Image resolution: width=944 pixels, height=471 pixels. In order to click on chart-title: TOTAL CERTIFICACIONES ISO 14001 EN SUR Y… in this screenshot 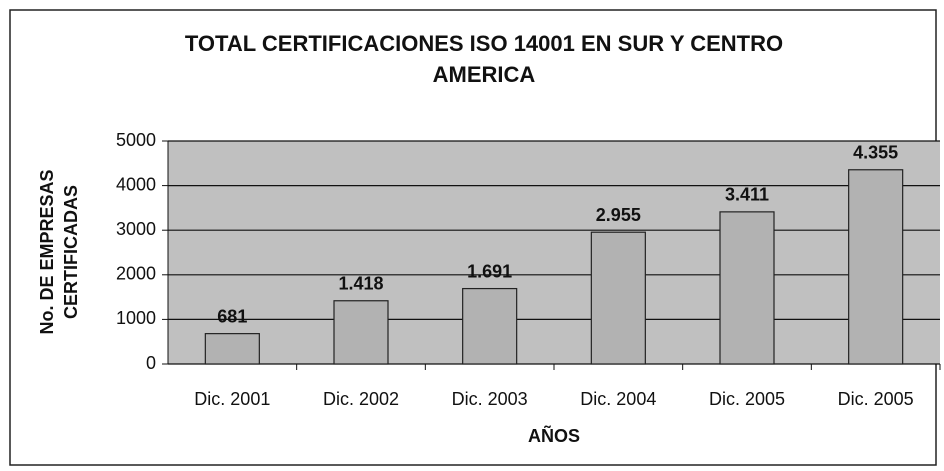, I will do `click(484, 43)`.